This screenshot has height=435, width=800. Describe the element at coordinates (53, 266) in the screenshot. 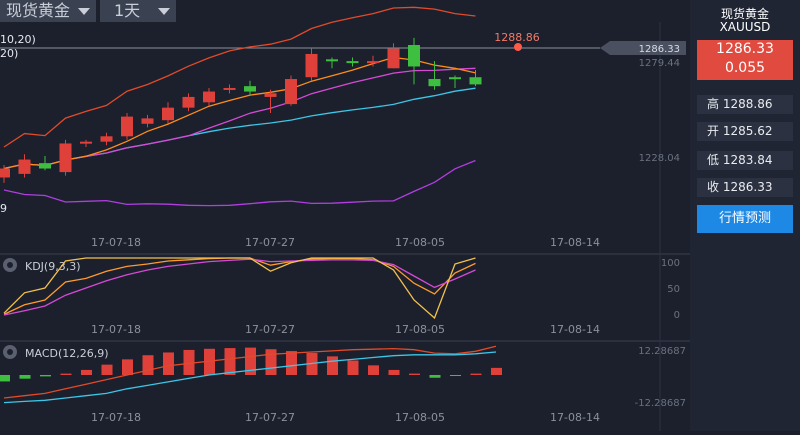

I see `kdj-label: KDJ(9,3,3)` at that location.